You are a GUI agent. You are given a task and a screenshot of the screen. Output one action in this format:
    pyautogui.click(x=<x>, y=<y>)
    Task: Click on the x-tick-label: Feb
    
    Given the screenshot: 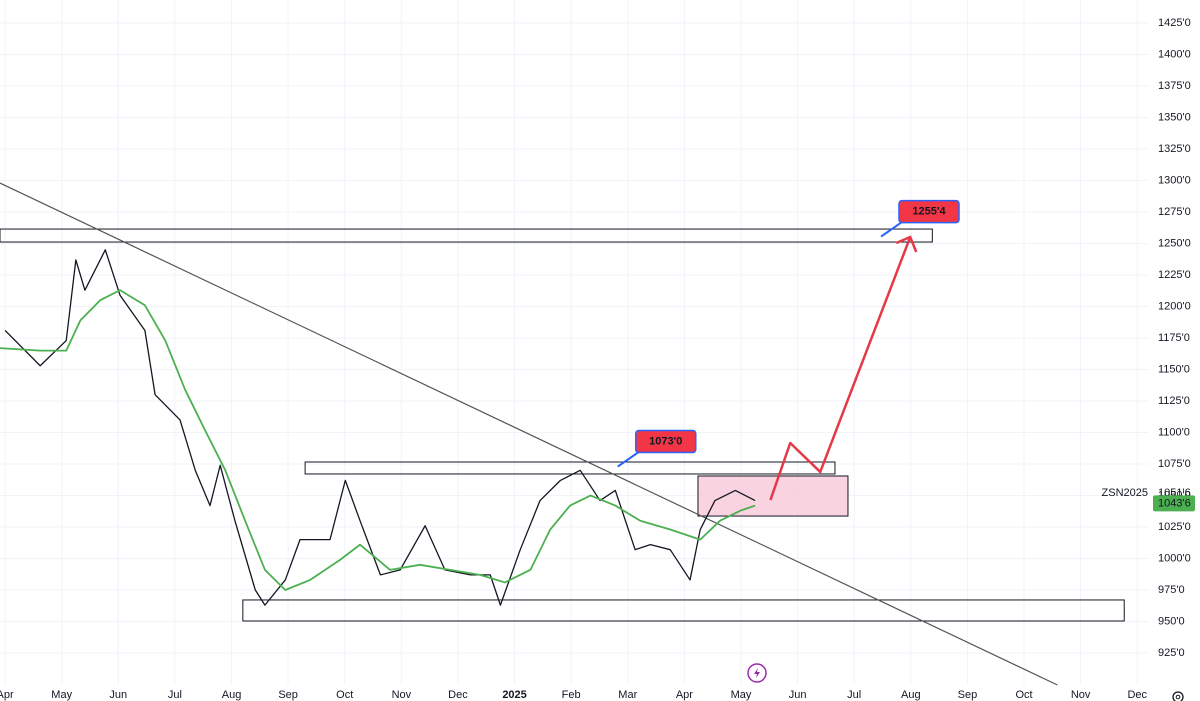 What is the action you would take?
    pyautogui.click(x=571, y=695)
    